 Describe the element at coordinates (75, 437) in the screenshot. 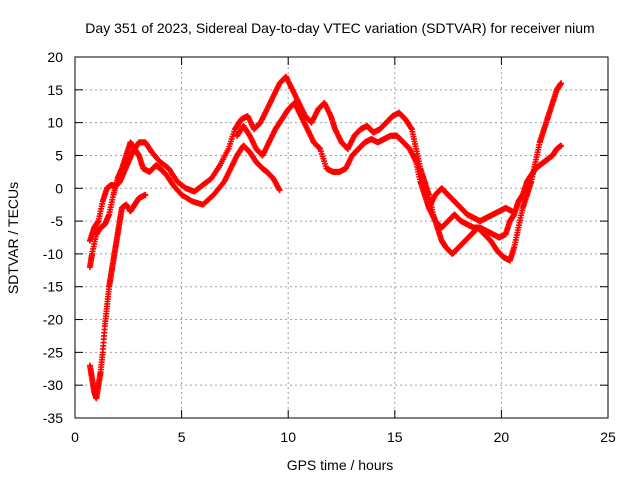

I see `x-tick-label: 0` at that location.